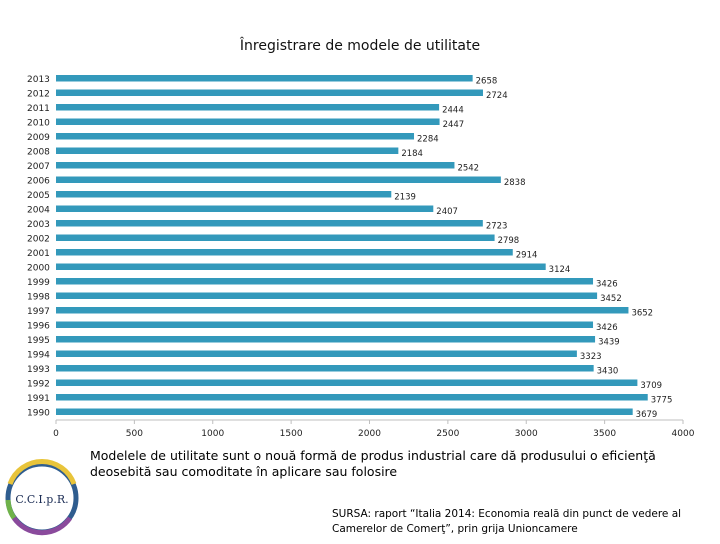 The width and height of the screenshot is (720, 544). What do you see at coordinates (405, 197) in the screenshot?
I see `value-label-2005: 2139` at bounding box center [405, 197].